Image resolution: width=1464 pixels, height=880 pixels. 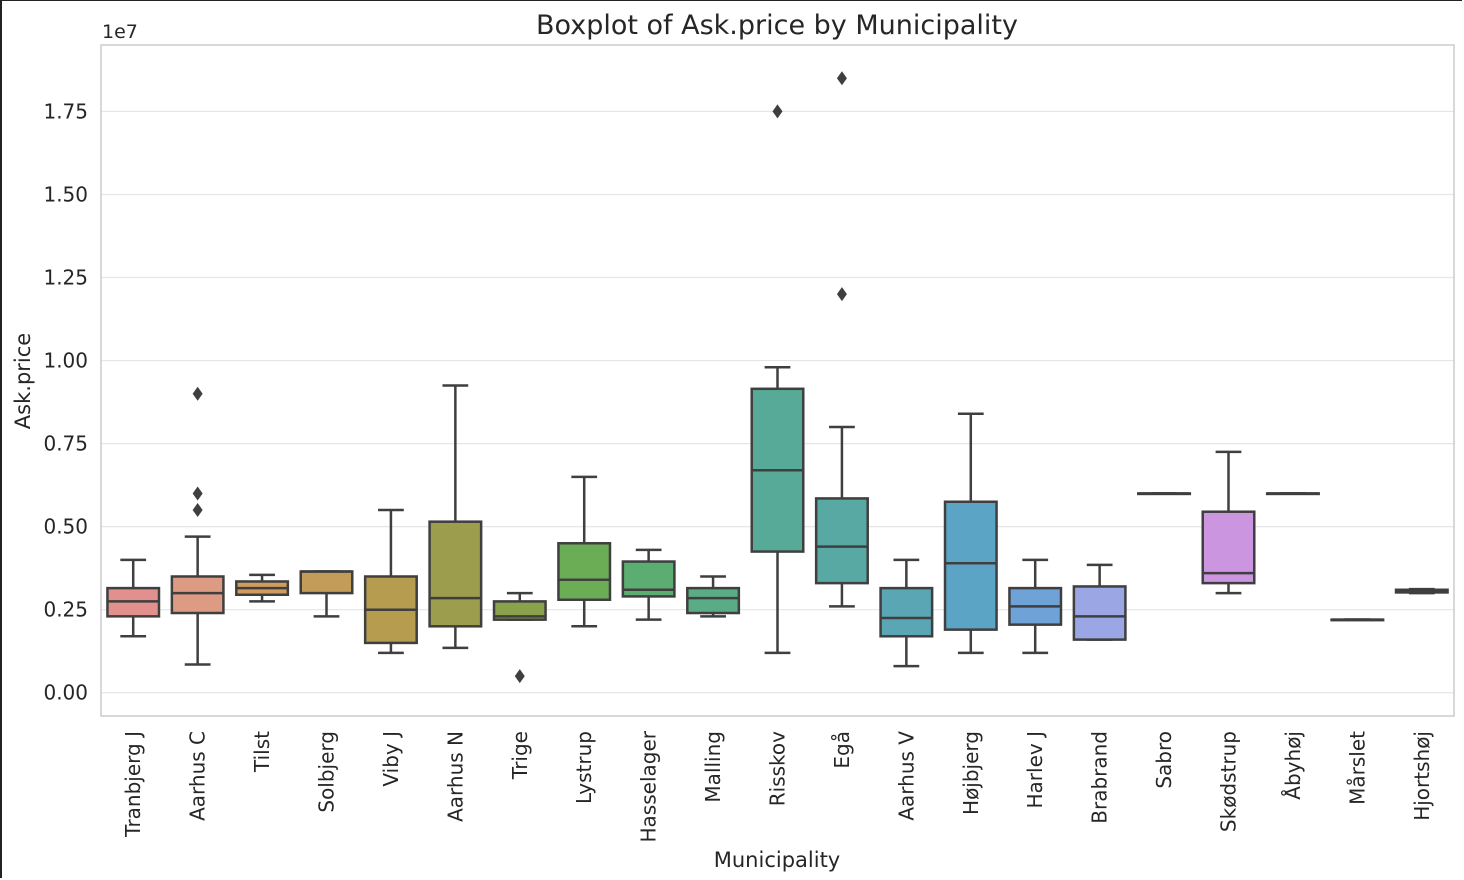 What do you see at coordinates (65, 361) in the screenshot?
I see `y-tick-label: 1.00` at bounding box center [65, 361].